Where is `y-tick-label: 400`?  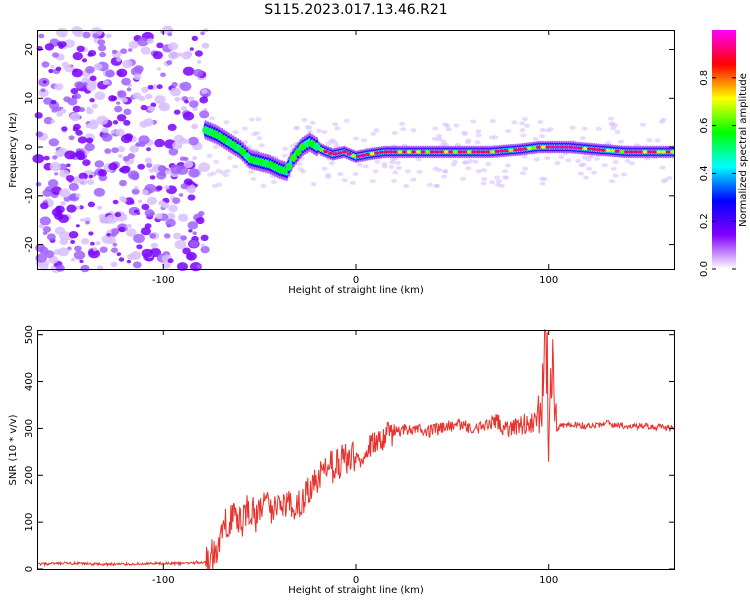 y-tick-label: 400 is located at coordinates (29, 381).